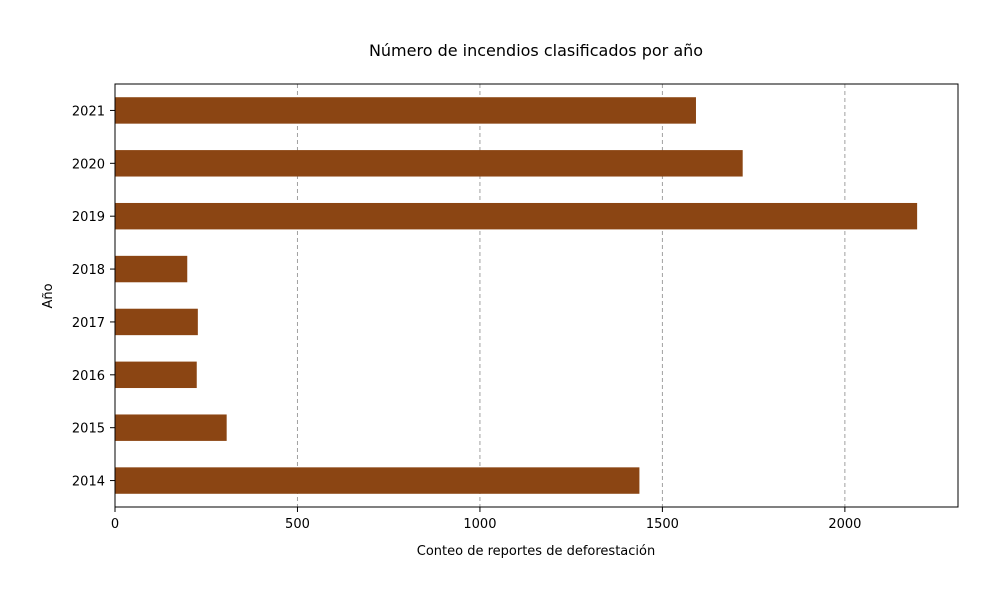 Image resolution: width=1000 pixels, height=600 pixels. What do you see at coordinates (171, 427) in the screenshot?
I see `bar-2015` at bounding box center [171, 427].